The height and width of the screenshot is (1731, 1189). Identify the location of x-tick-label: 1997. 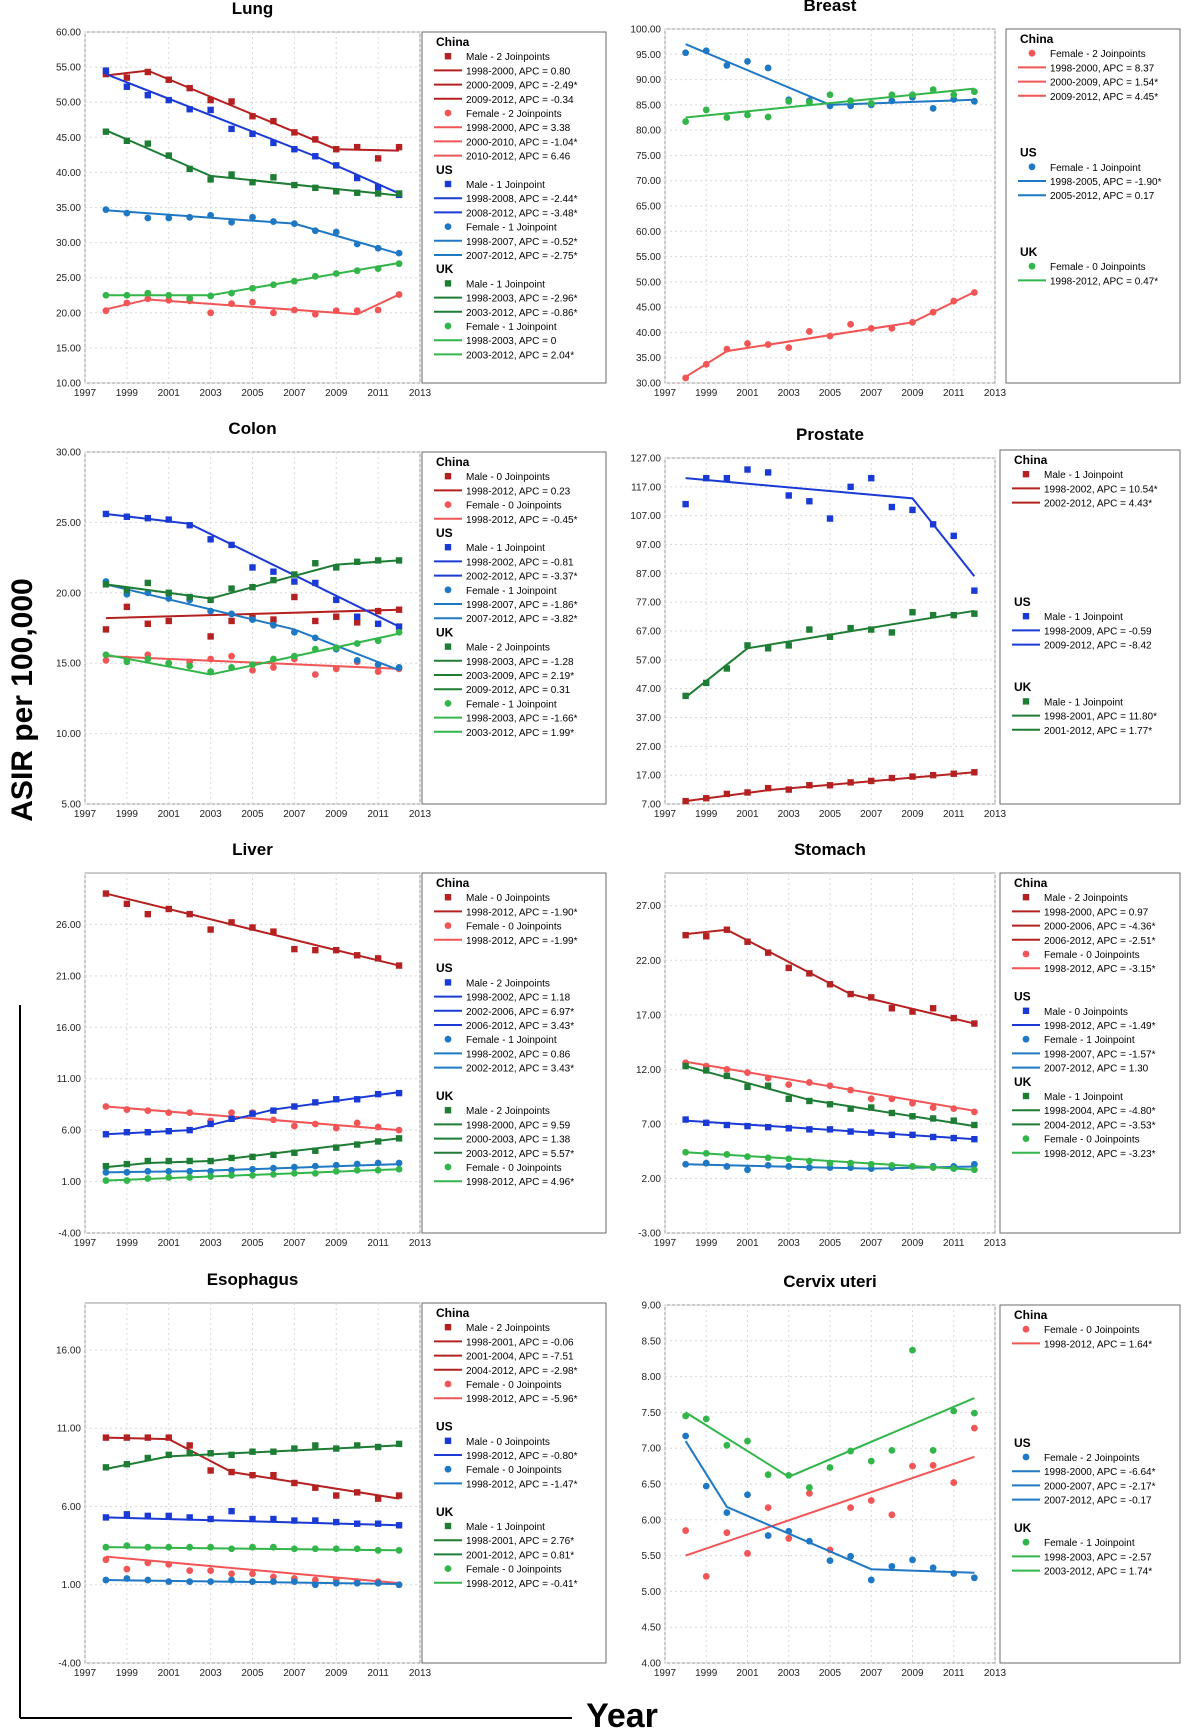
(665, 814).